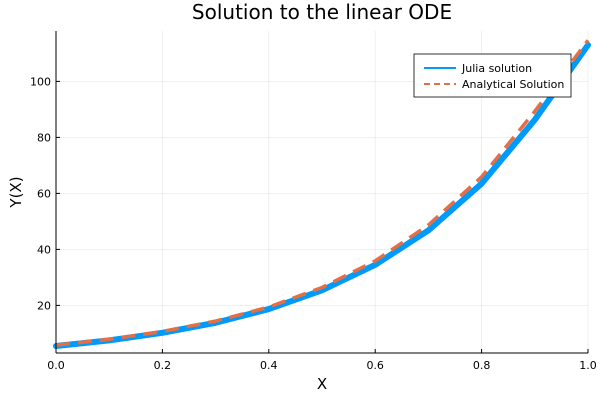 Image resolution: width=600 pixels, height=400 pixels. I want to click on legend-box, so click(492, 75).